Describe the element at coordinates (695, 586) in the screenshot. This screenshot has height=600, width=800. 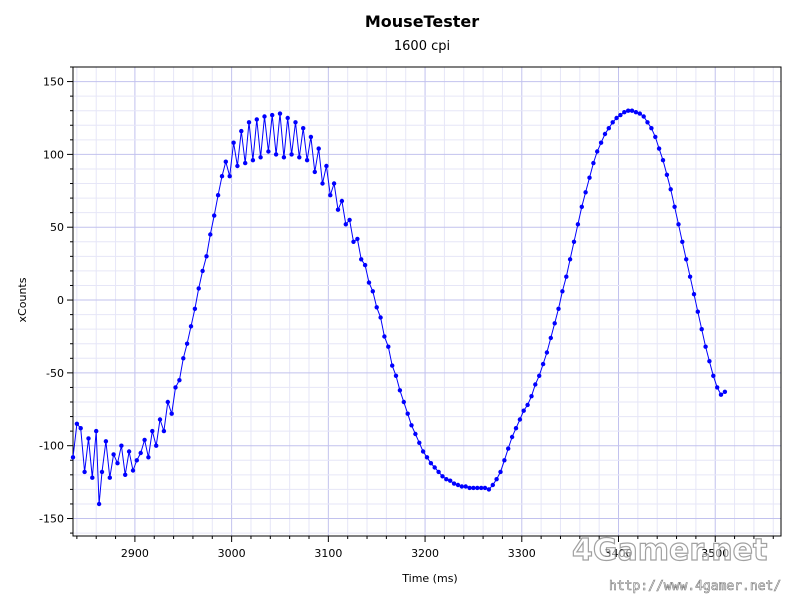
I see `watermark-url: http://www.4gamer.net/` at that location.